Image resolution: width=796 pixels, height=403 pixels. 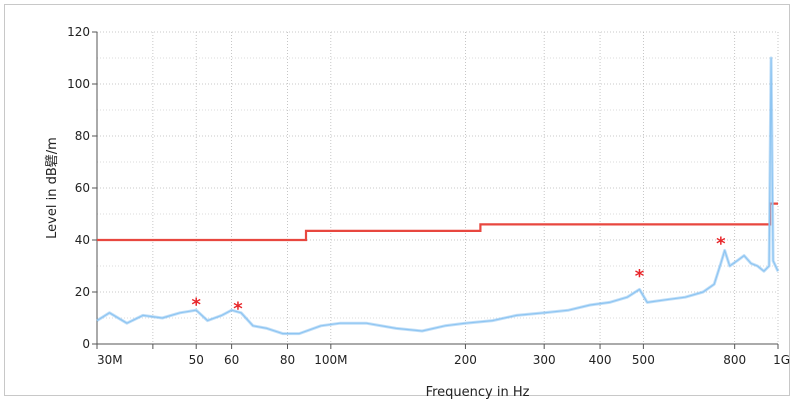 I want to click on x-tick-label: 50, so click(x=196, y=360).